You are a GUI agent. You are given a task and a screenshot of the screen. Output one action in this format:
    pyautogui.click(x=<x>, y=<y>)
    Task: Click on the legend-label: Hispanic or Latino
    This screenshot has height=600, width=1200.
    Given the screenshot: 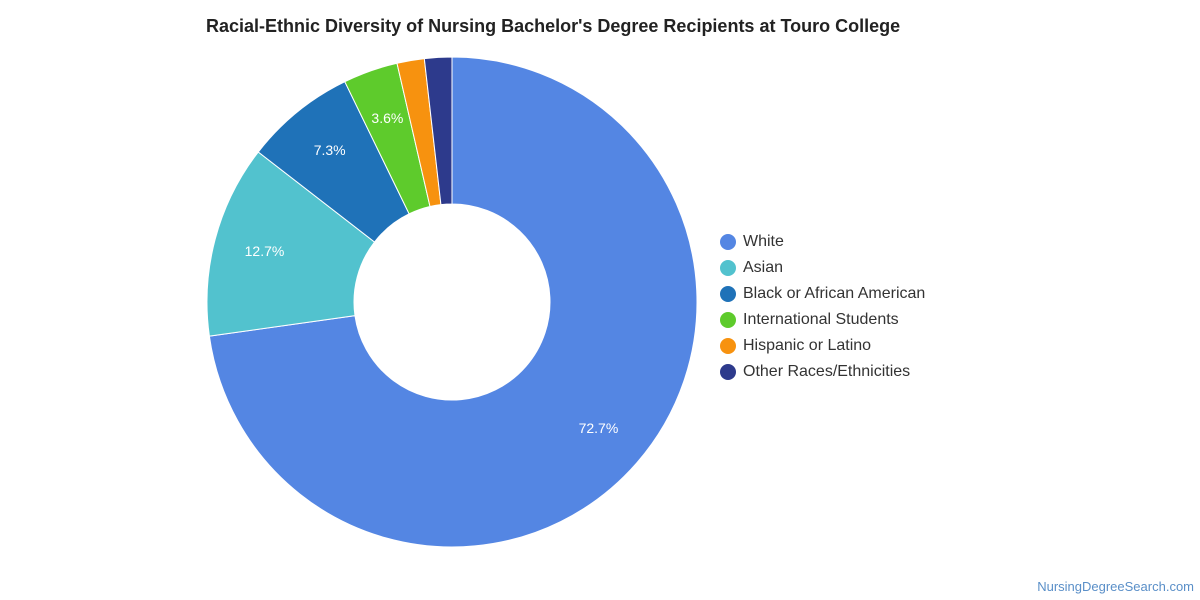 What is the action you would take?
    pyautogui.click(x=807, y=345)
    